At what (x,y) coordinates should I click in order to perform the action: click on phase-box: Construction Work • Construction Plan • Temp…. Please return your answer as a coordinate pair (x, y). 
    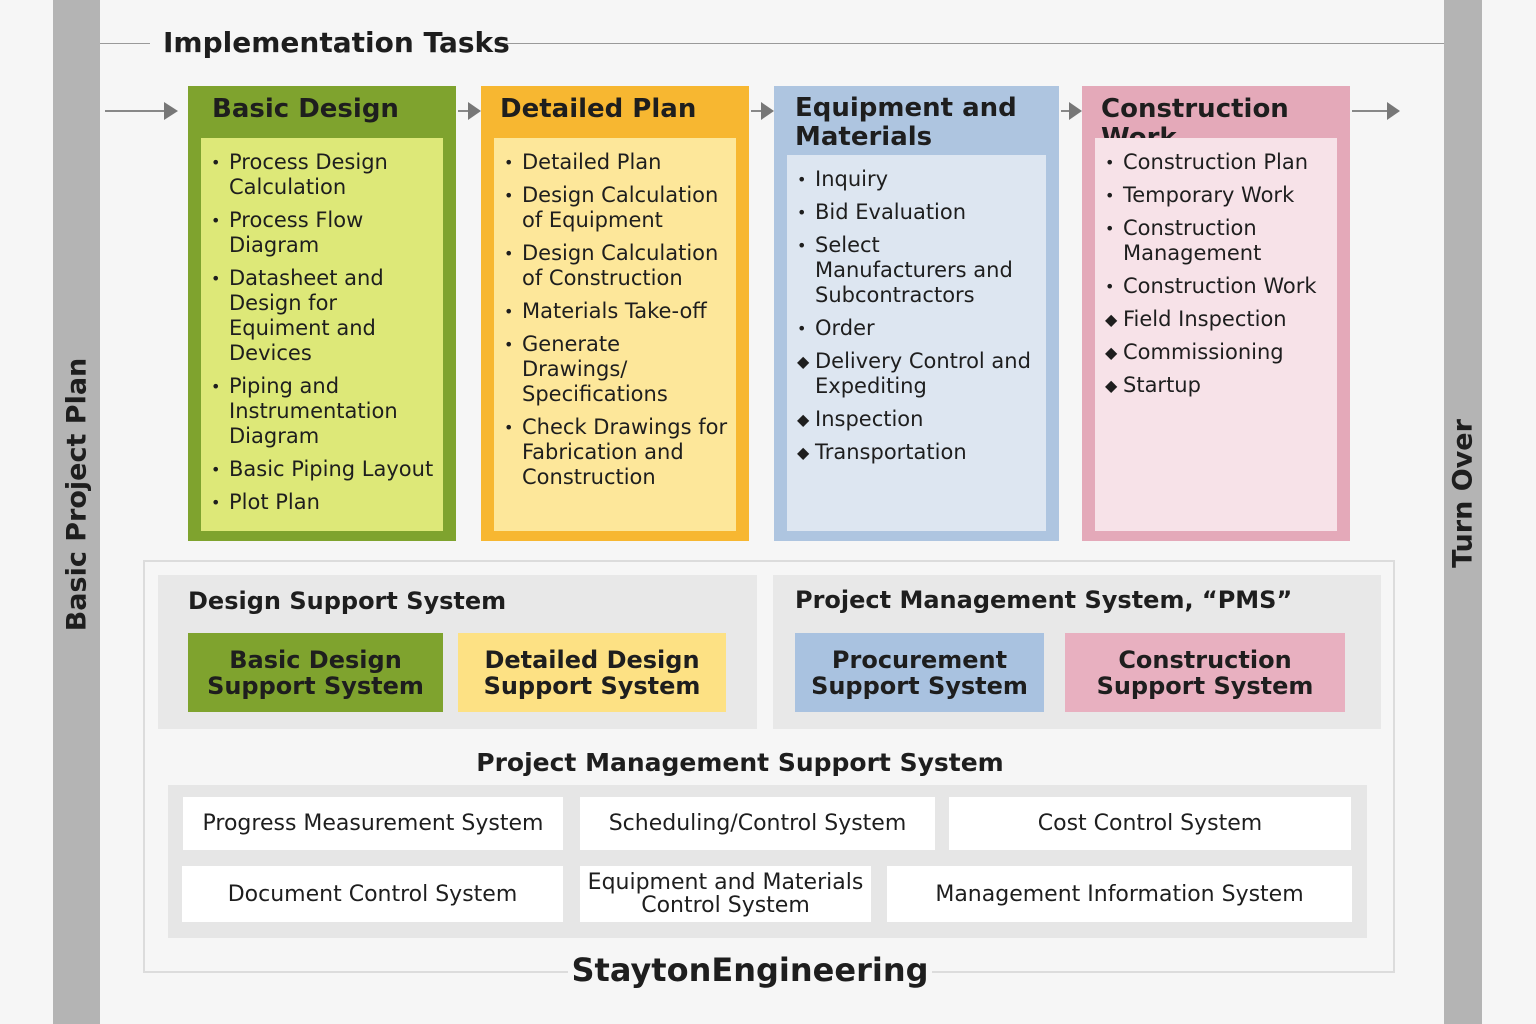
    Looking at the image, I should click on (1216, 313).